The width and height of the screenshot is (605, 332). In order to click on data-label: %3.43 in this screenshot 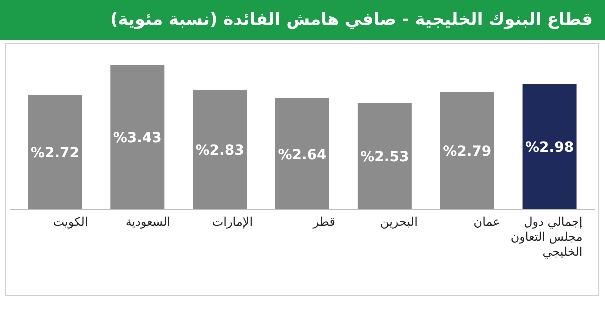, I will do `click(137, 138)`.